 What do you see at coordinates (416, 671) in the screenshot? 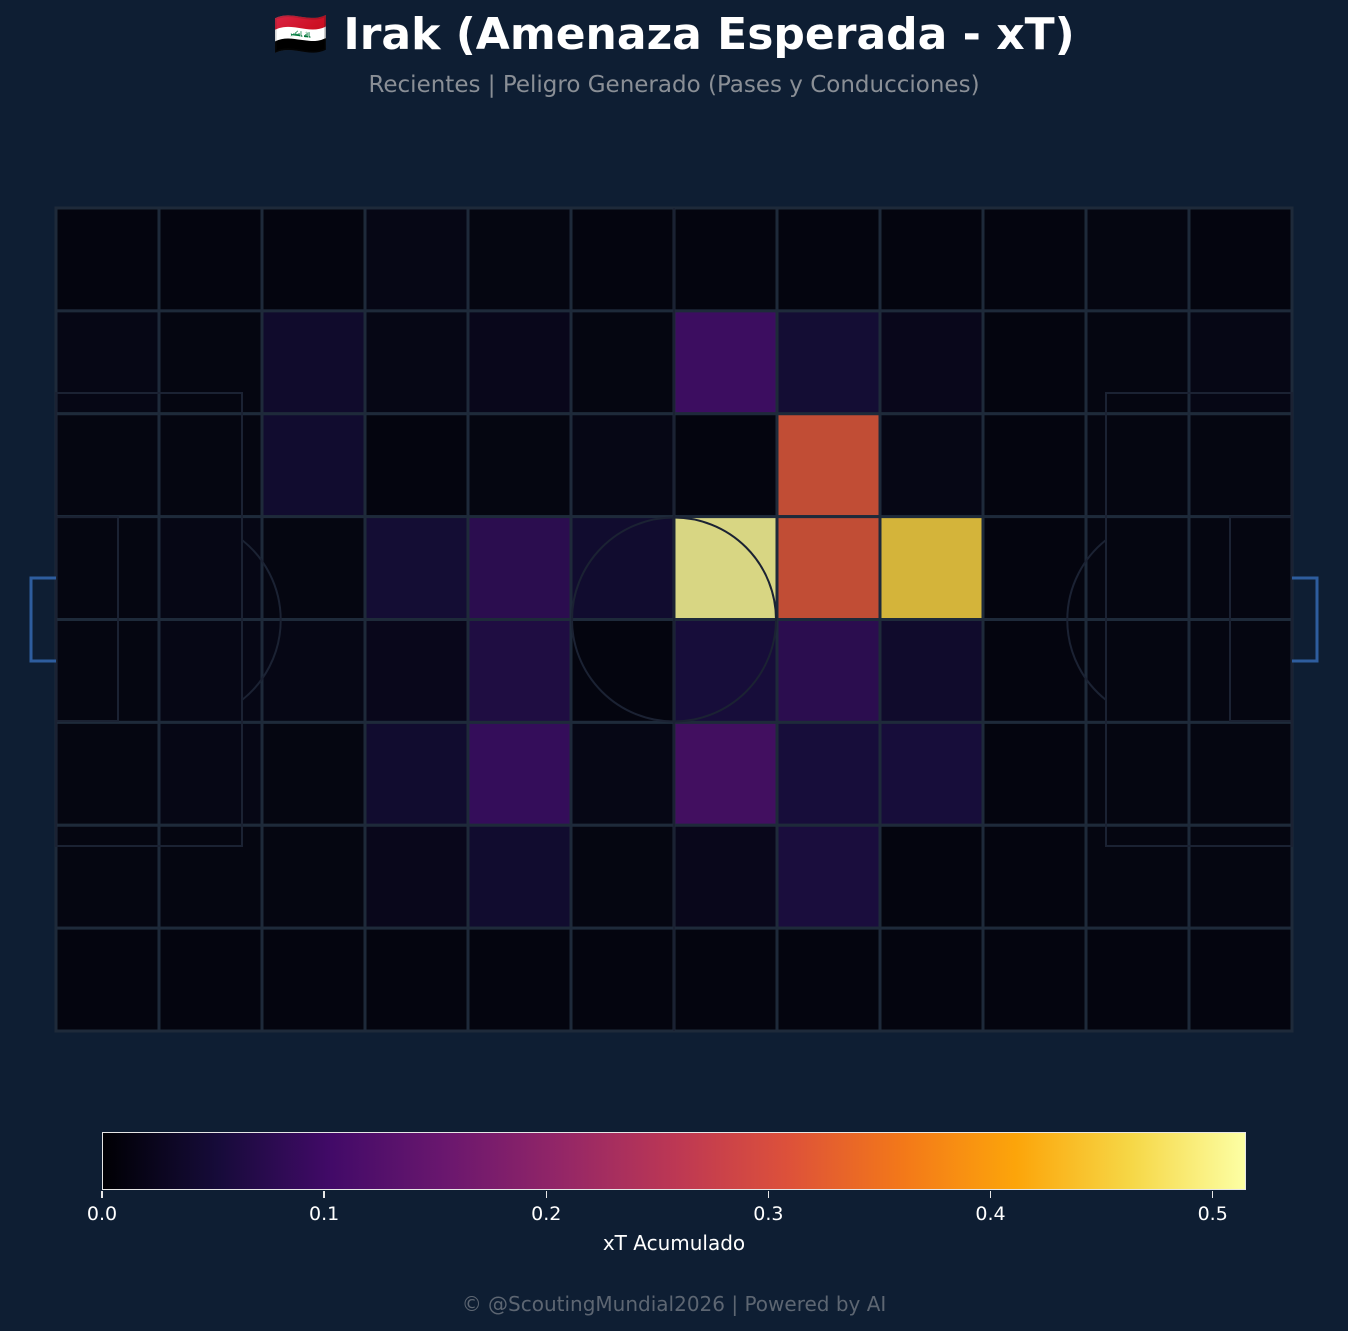
I see `heatmap-cell-r4-c3` at bounding box center [416, 671].